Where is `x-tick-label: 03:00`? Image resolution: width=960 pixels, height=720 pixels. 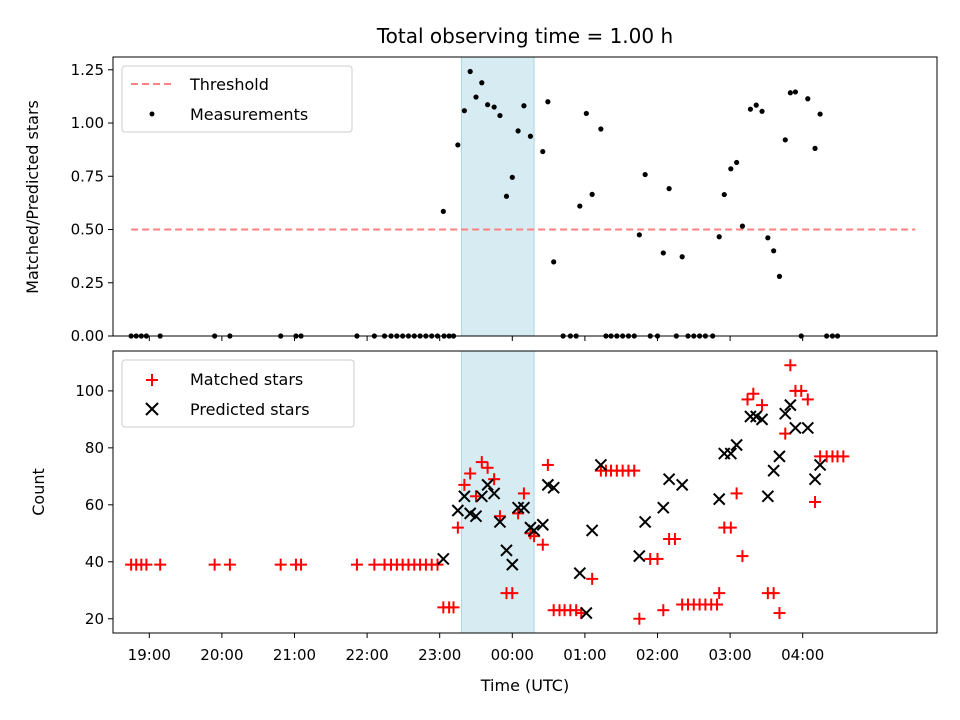 x-tick-label: 03:00 is located at coordinates (729, 655).